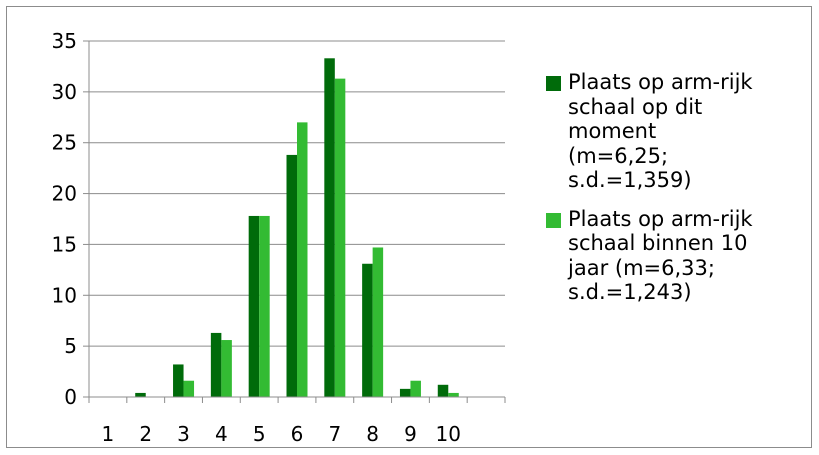  What do you see at coordinates (297, 434) in the screenshot?
I see `x-tick-label-6: 6` at bounding box center [297, 434].